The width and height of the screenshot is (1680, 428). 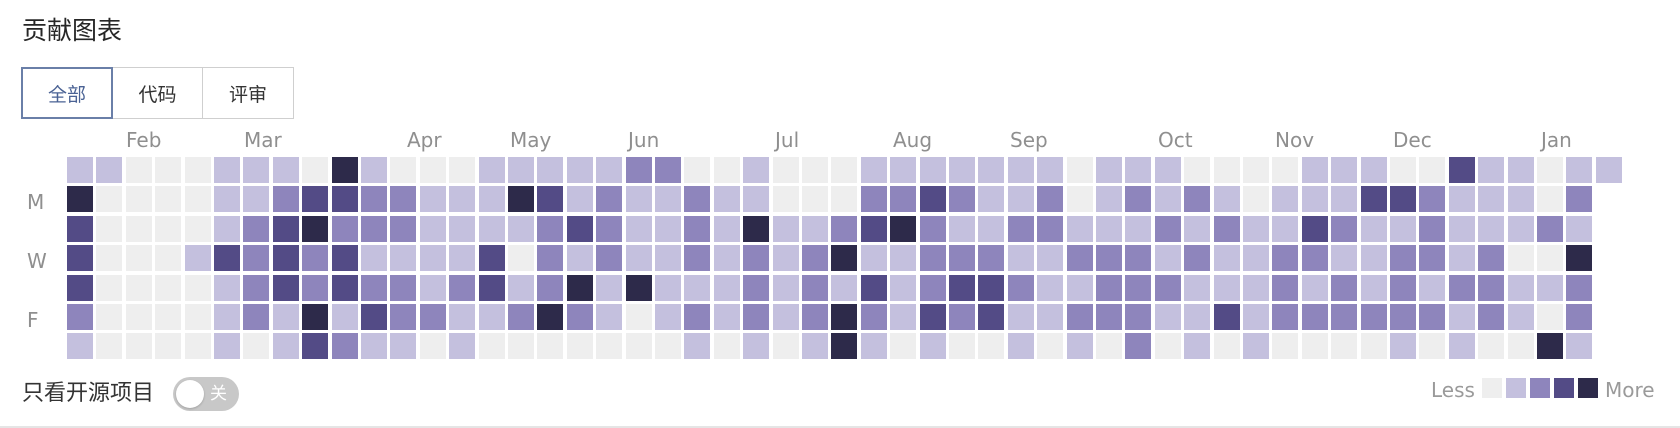 What do you see at coordinates (67, 93) in the screenshot?
I see `tab-all: 全部` at bounding box center [67, 93].